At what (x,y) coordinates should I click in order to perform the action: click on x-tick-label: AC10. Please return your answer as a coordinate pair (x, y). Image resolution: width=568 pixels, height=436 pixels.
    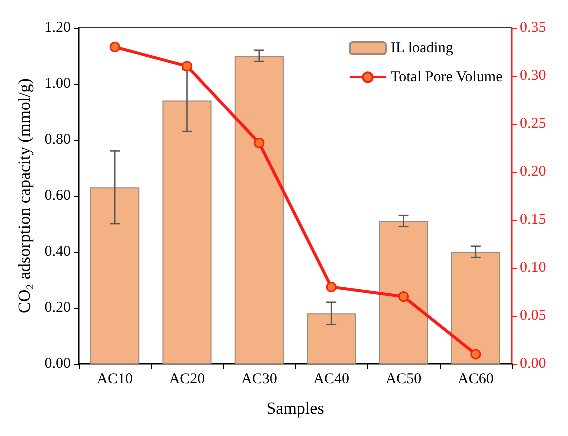
    Looking at the image, I should click on (115, 380).